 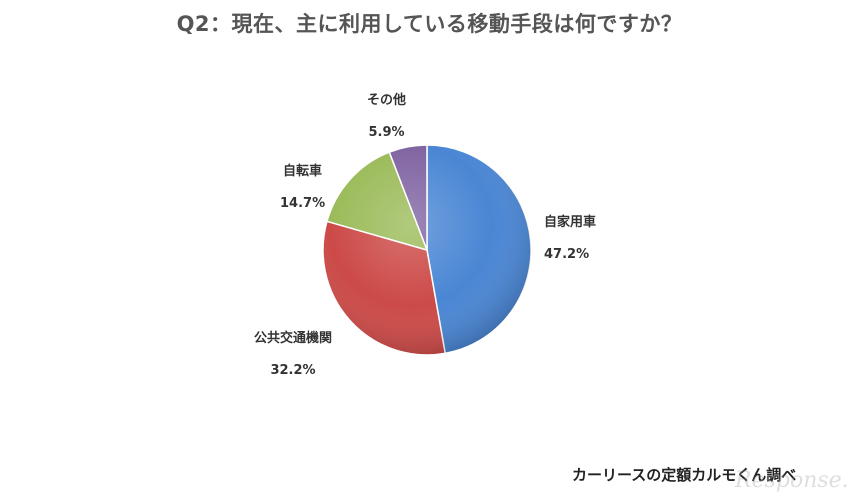 What do you see at coordinates (293, 370) in the screenshot?
I see `slice-value: 32.2%` at bounding box center [293, 370].